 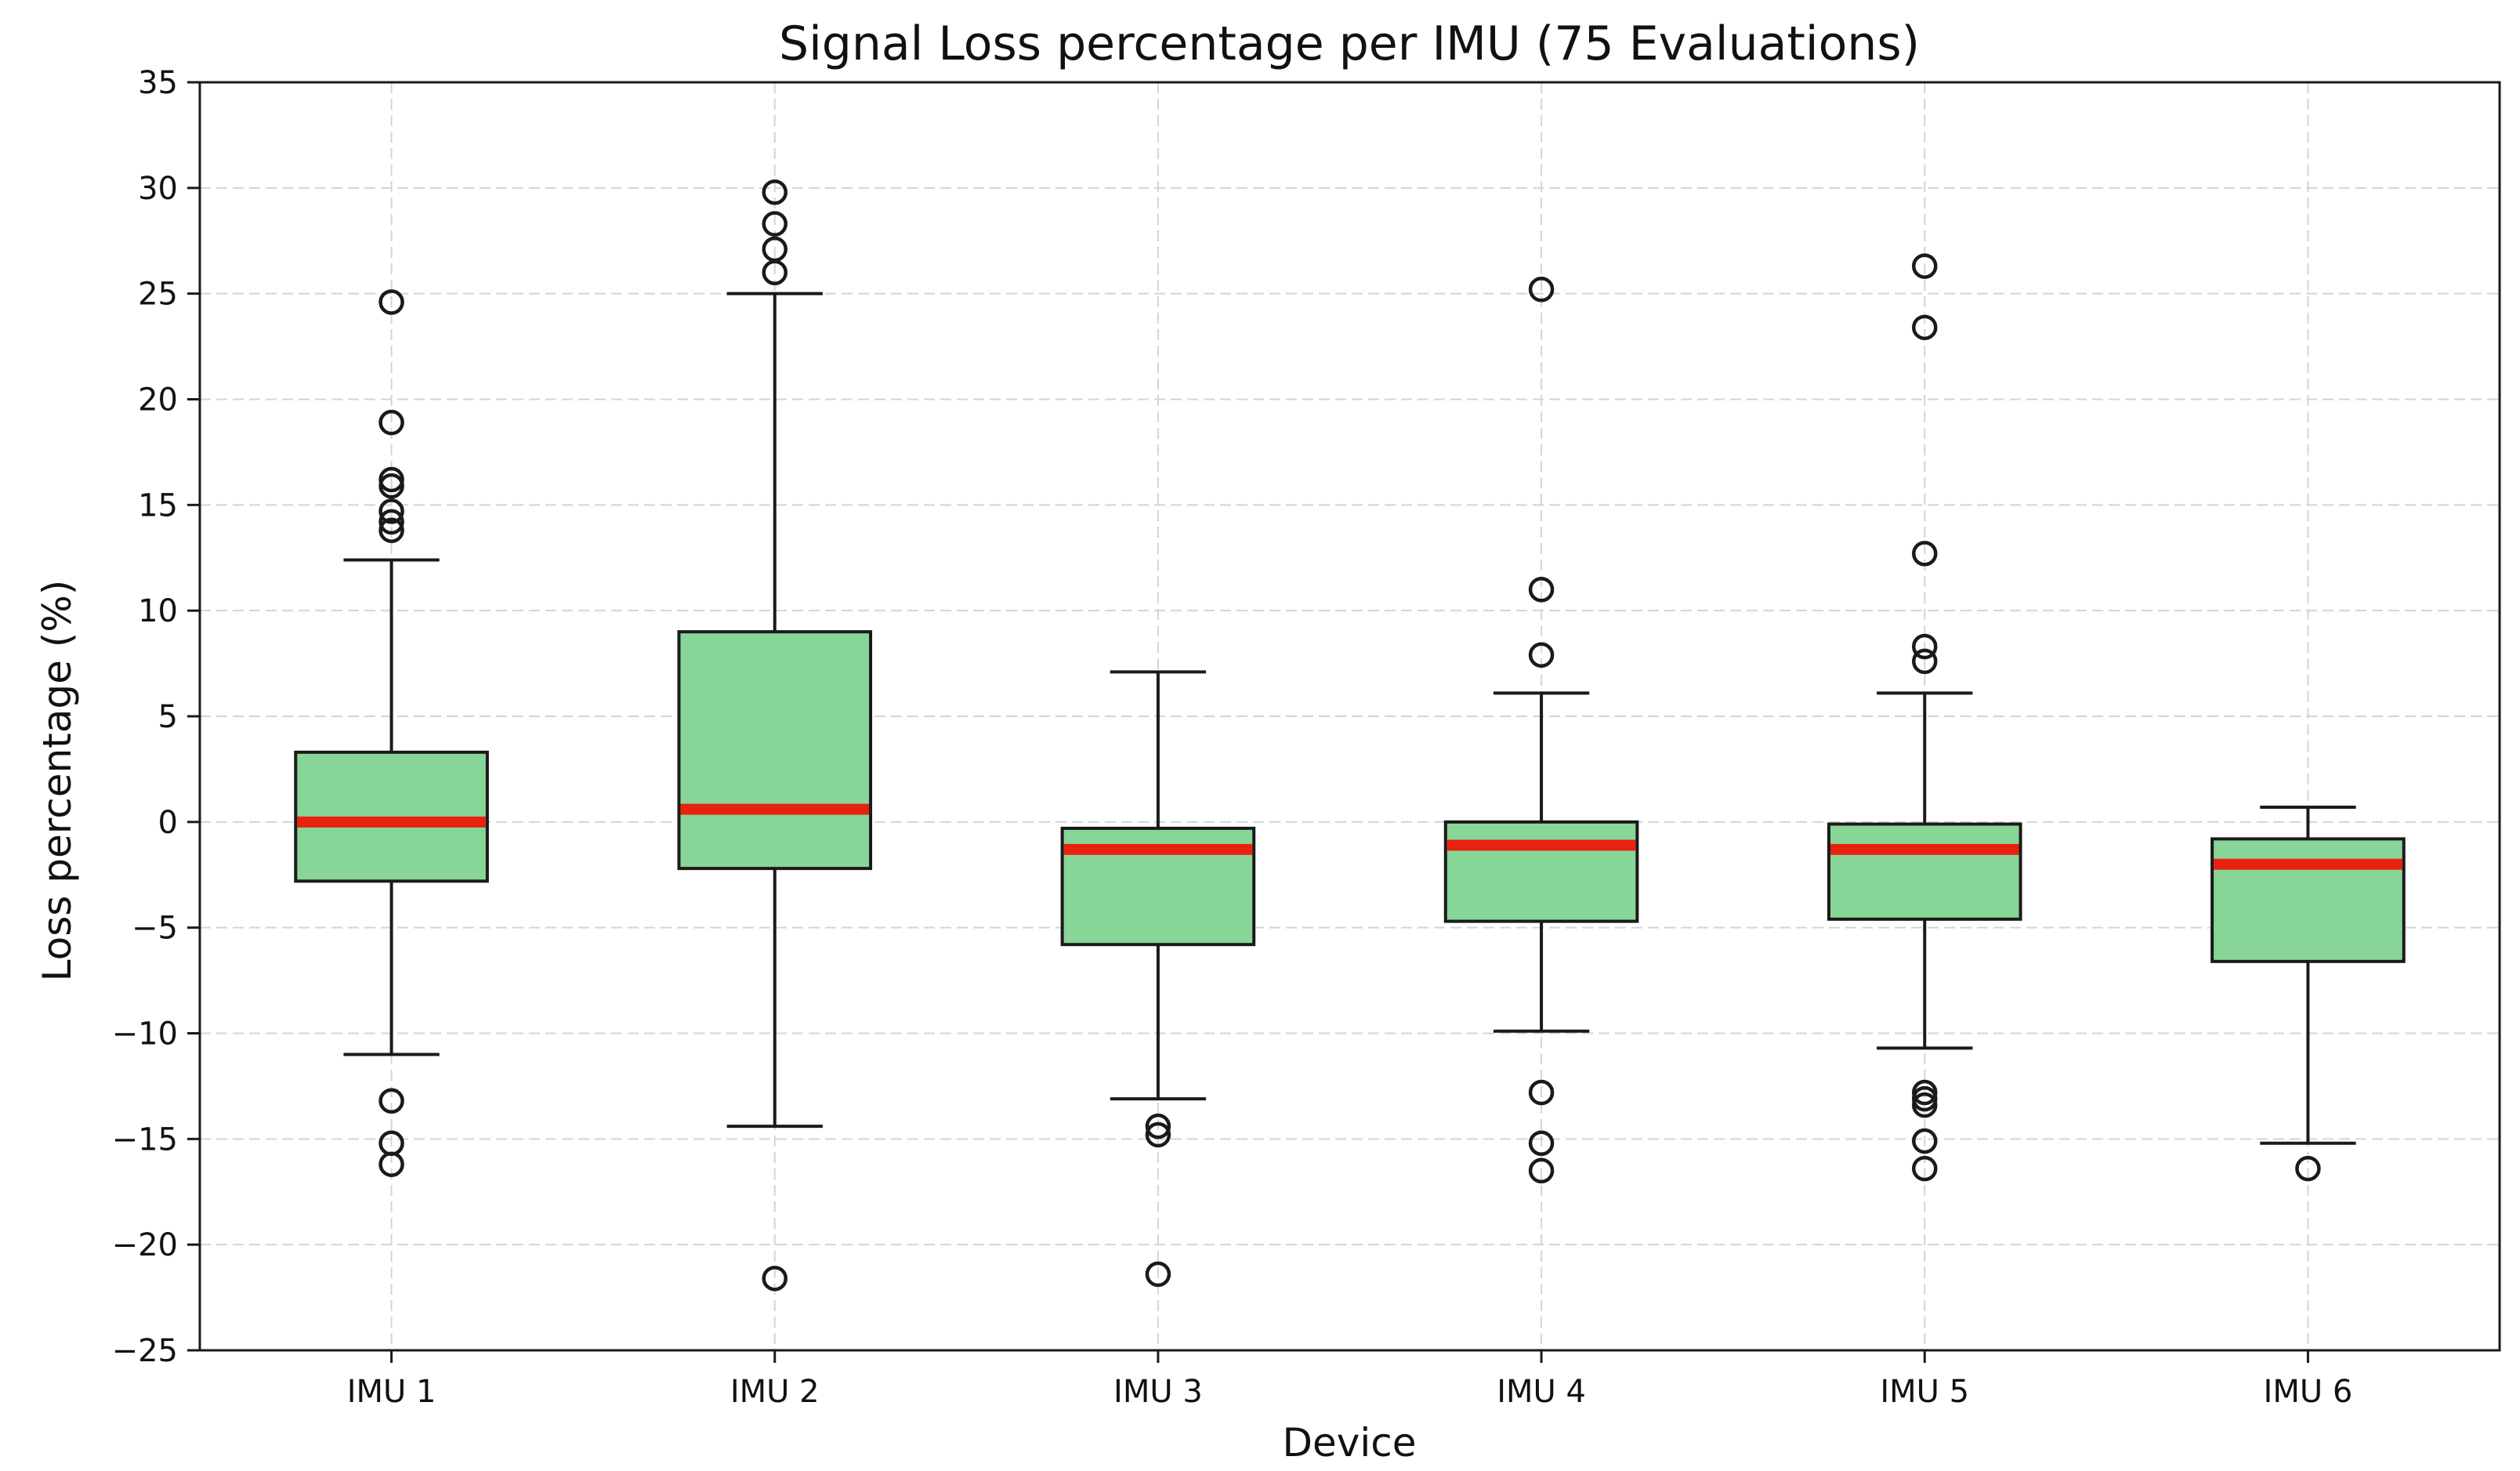 I want to click on y-axis-label: Loss percentage (%), so click(x=57, y=781).